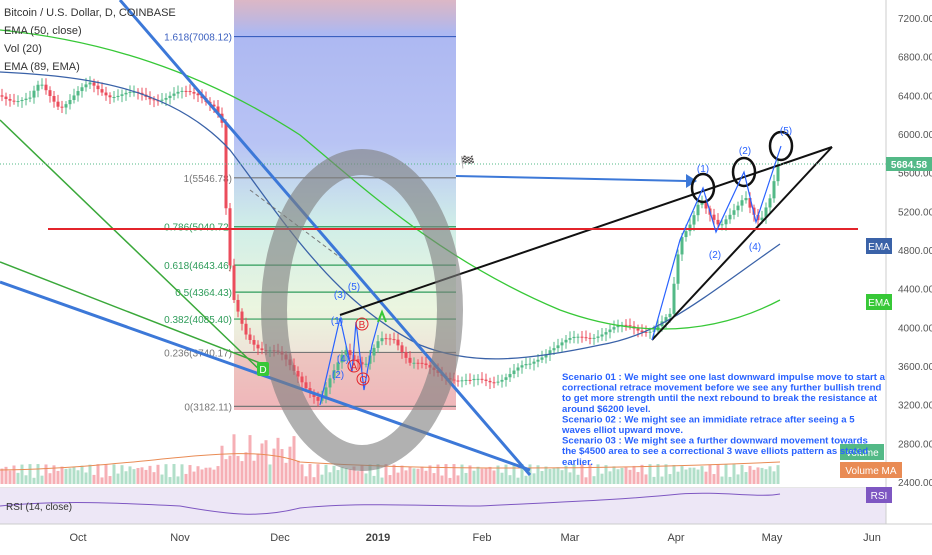  Describe the element at coordinates (42, 67) in the screenshot. I see `indicator-ema89-label: EMA (89, EMA)` at that location.